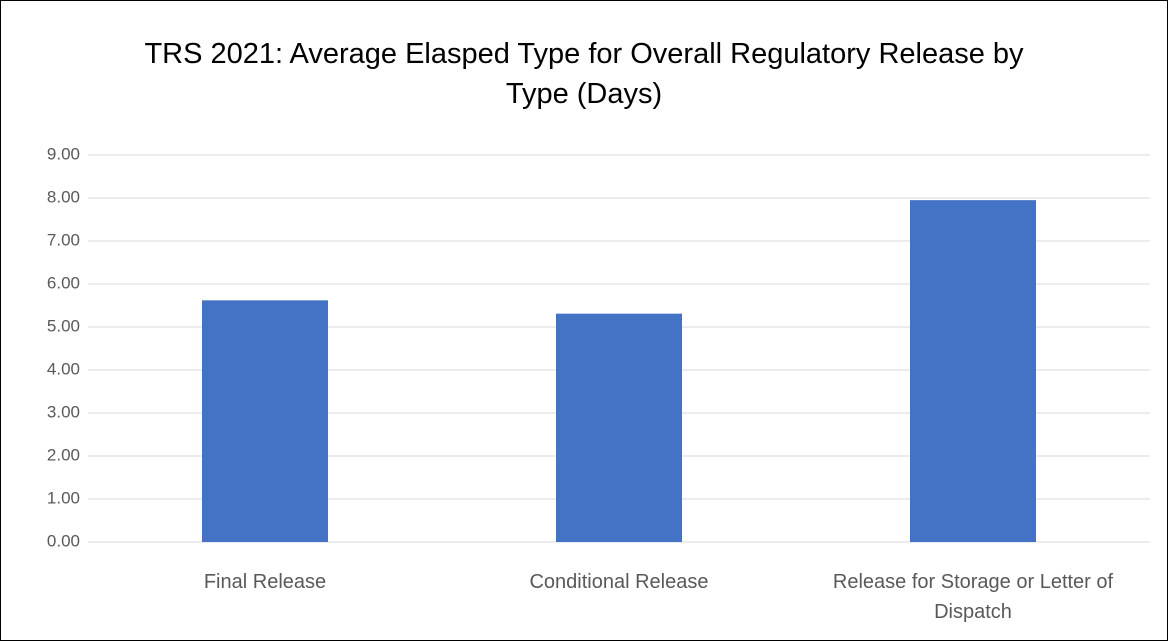  I want to click on y-tick-label: 7.00, so click(63, 239).